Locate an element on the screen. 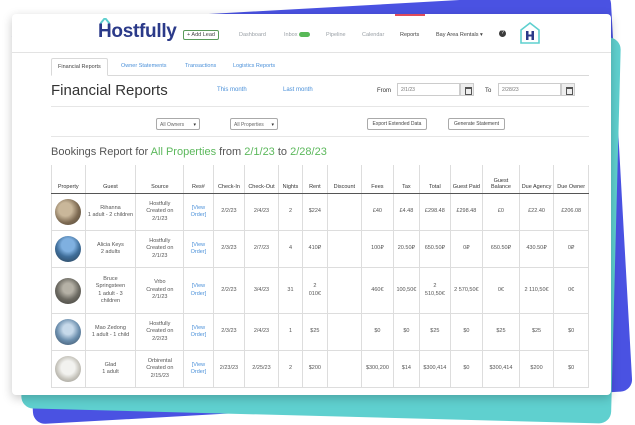 This screenshot has width=635, height=425. to-calendar-icon is located at coordinates (568, 89).